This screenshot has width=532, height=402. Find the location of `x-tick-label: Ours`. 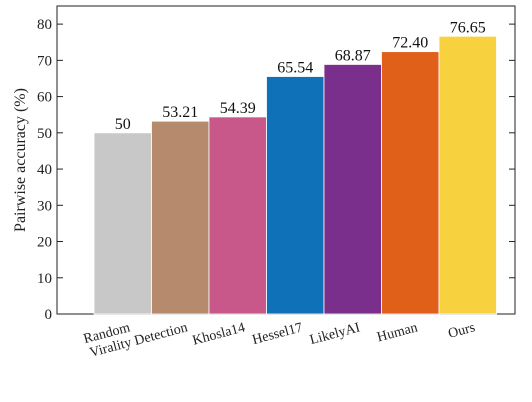

x-tick-label: Ours is located at coordinates (462, 331).